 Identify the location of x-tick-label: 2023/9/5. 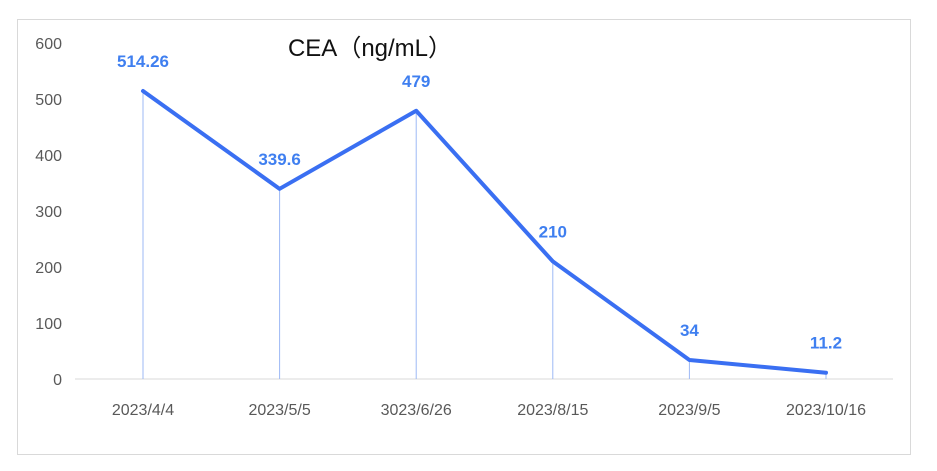
(689, 410).